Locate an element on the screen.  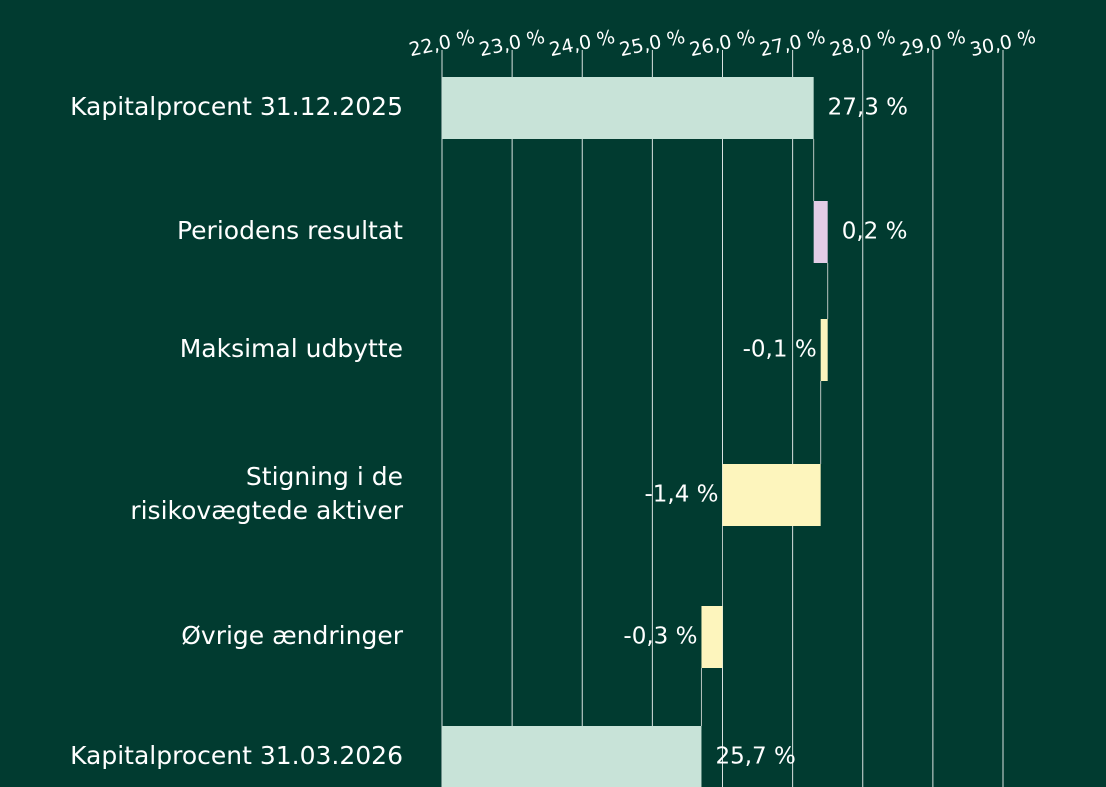
value-label: -0,3 % is located at coordinates (660, 637).